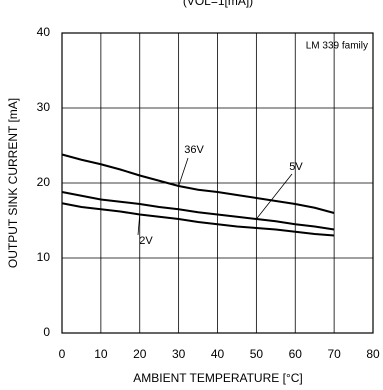 The image size is (383, 390). I want to click on x-tick-label: 50, so click(257, 354).